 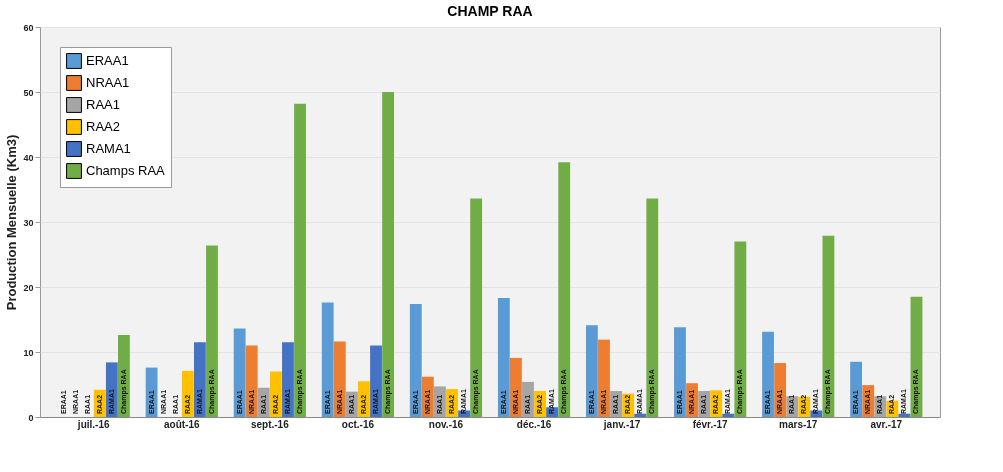 I want to click on x-tick-label: déc.-16, so click(x=534, y=424).